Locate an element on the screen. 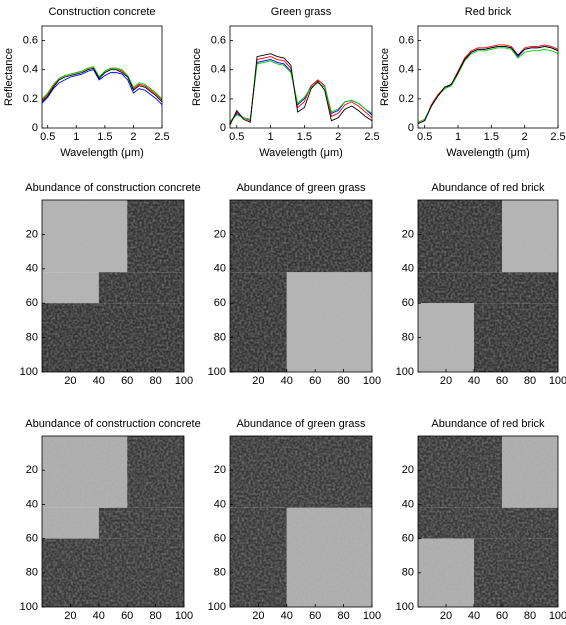 The width and height of the screenshot is (566, 625). chart-title: Green grass is located at coordinates (301, 12).